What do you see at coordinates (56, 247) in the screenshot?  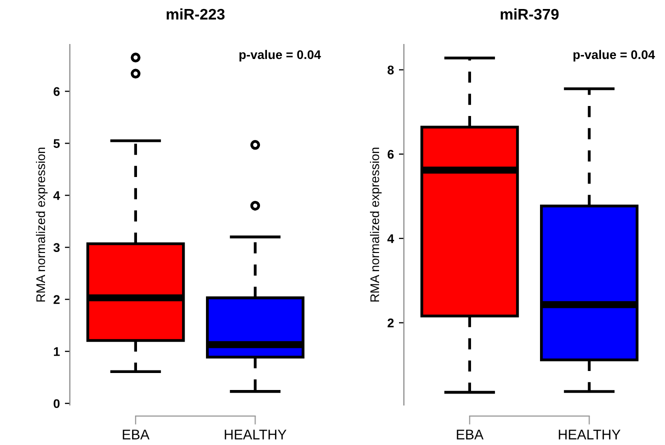 I see `y-tick-label: 3` at bounding box center [56, 247].